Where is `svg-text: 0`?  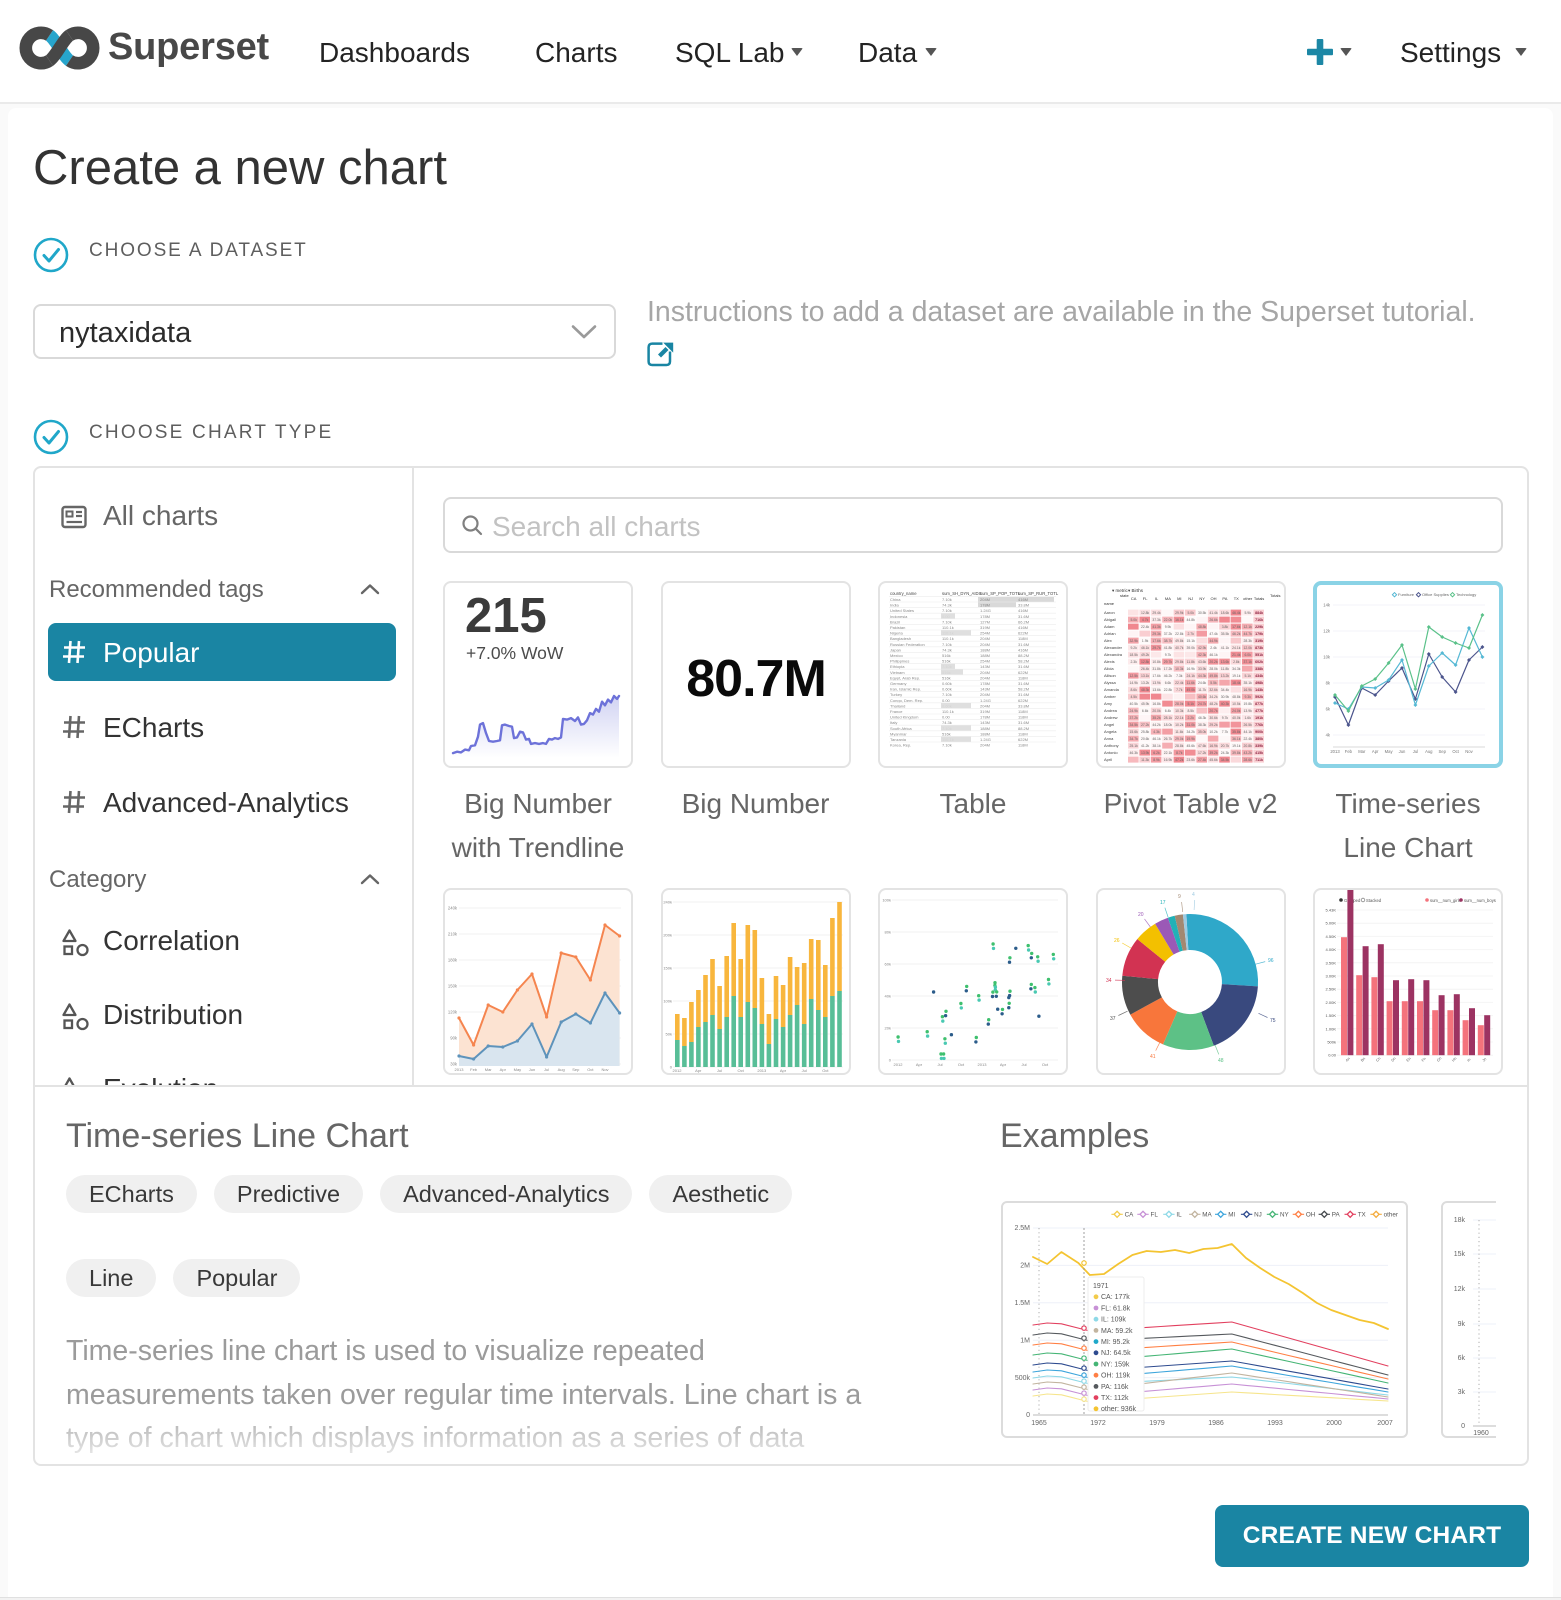
svg-text: 0 is located at coordinates (1028, 1415).